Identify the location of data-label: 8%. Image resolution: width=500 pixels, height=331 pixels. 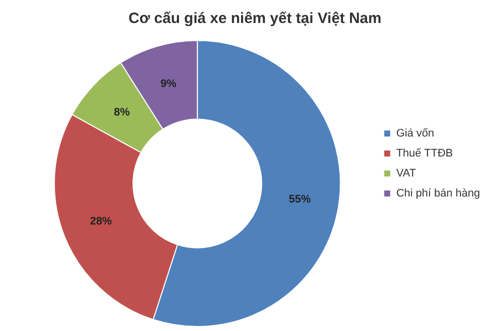
(122, 112).